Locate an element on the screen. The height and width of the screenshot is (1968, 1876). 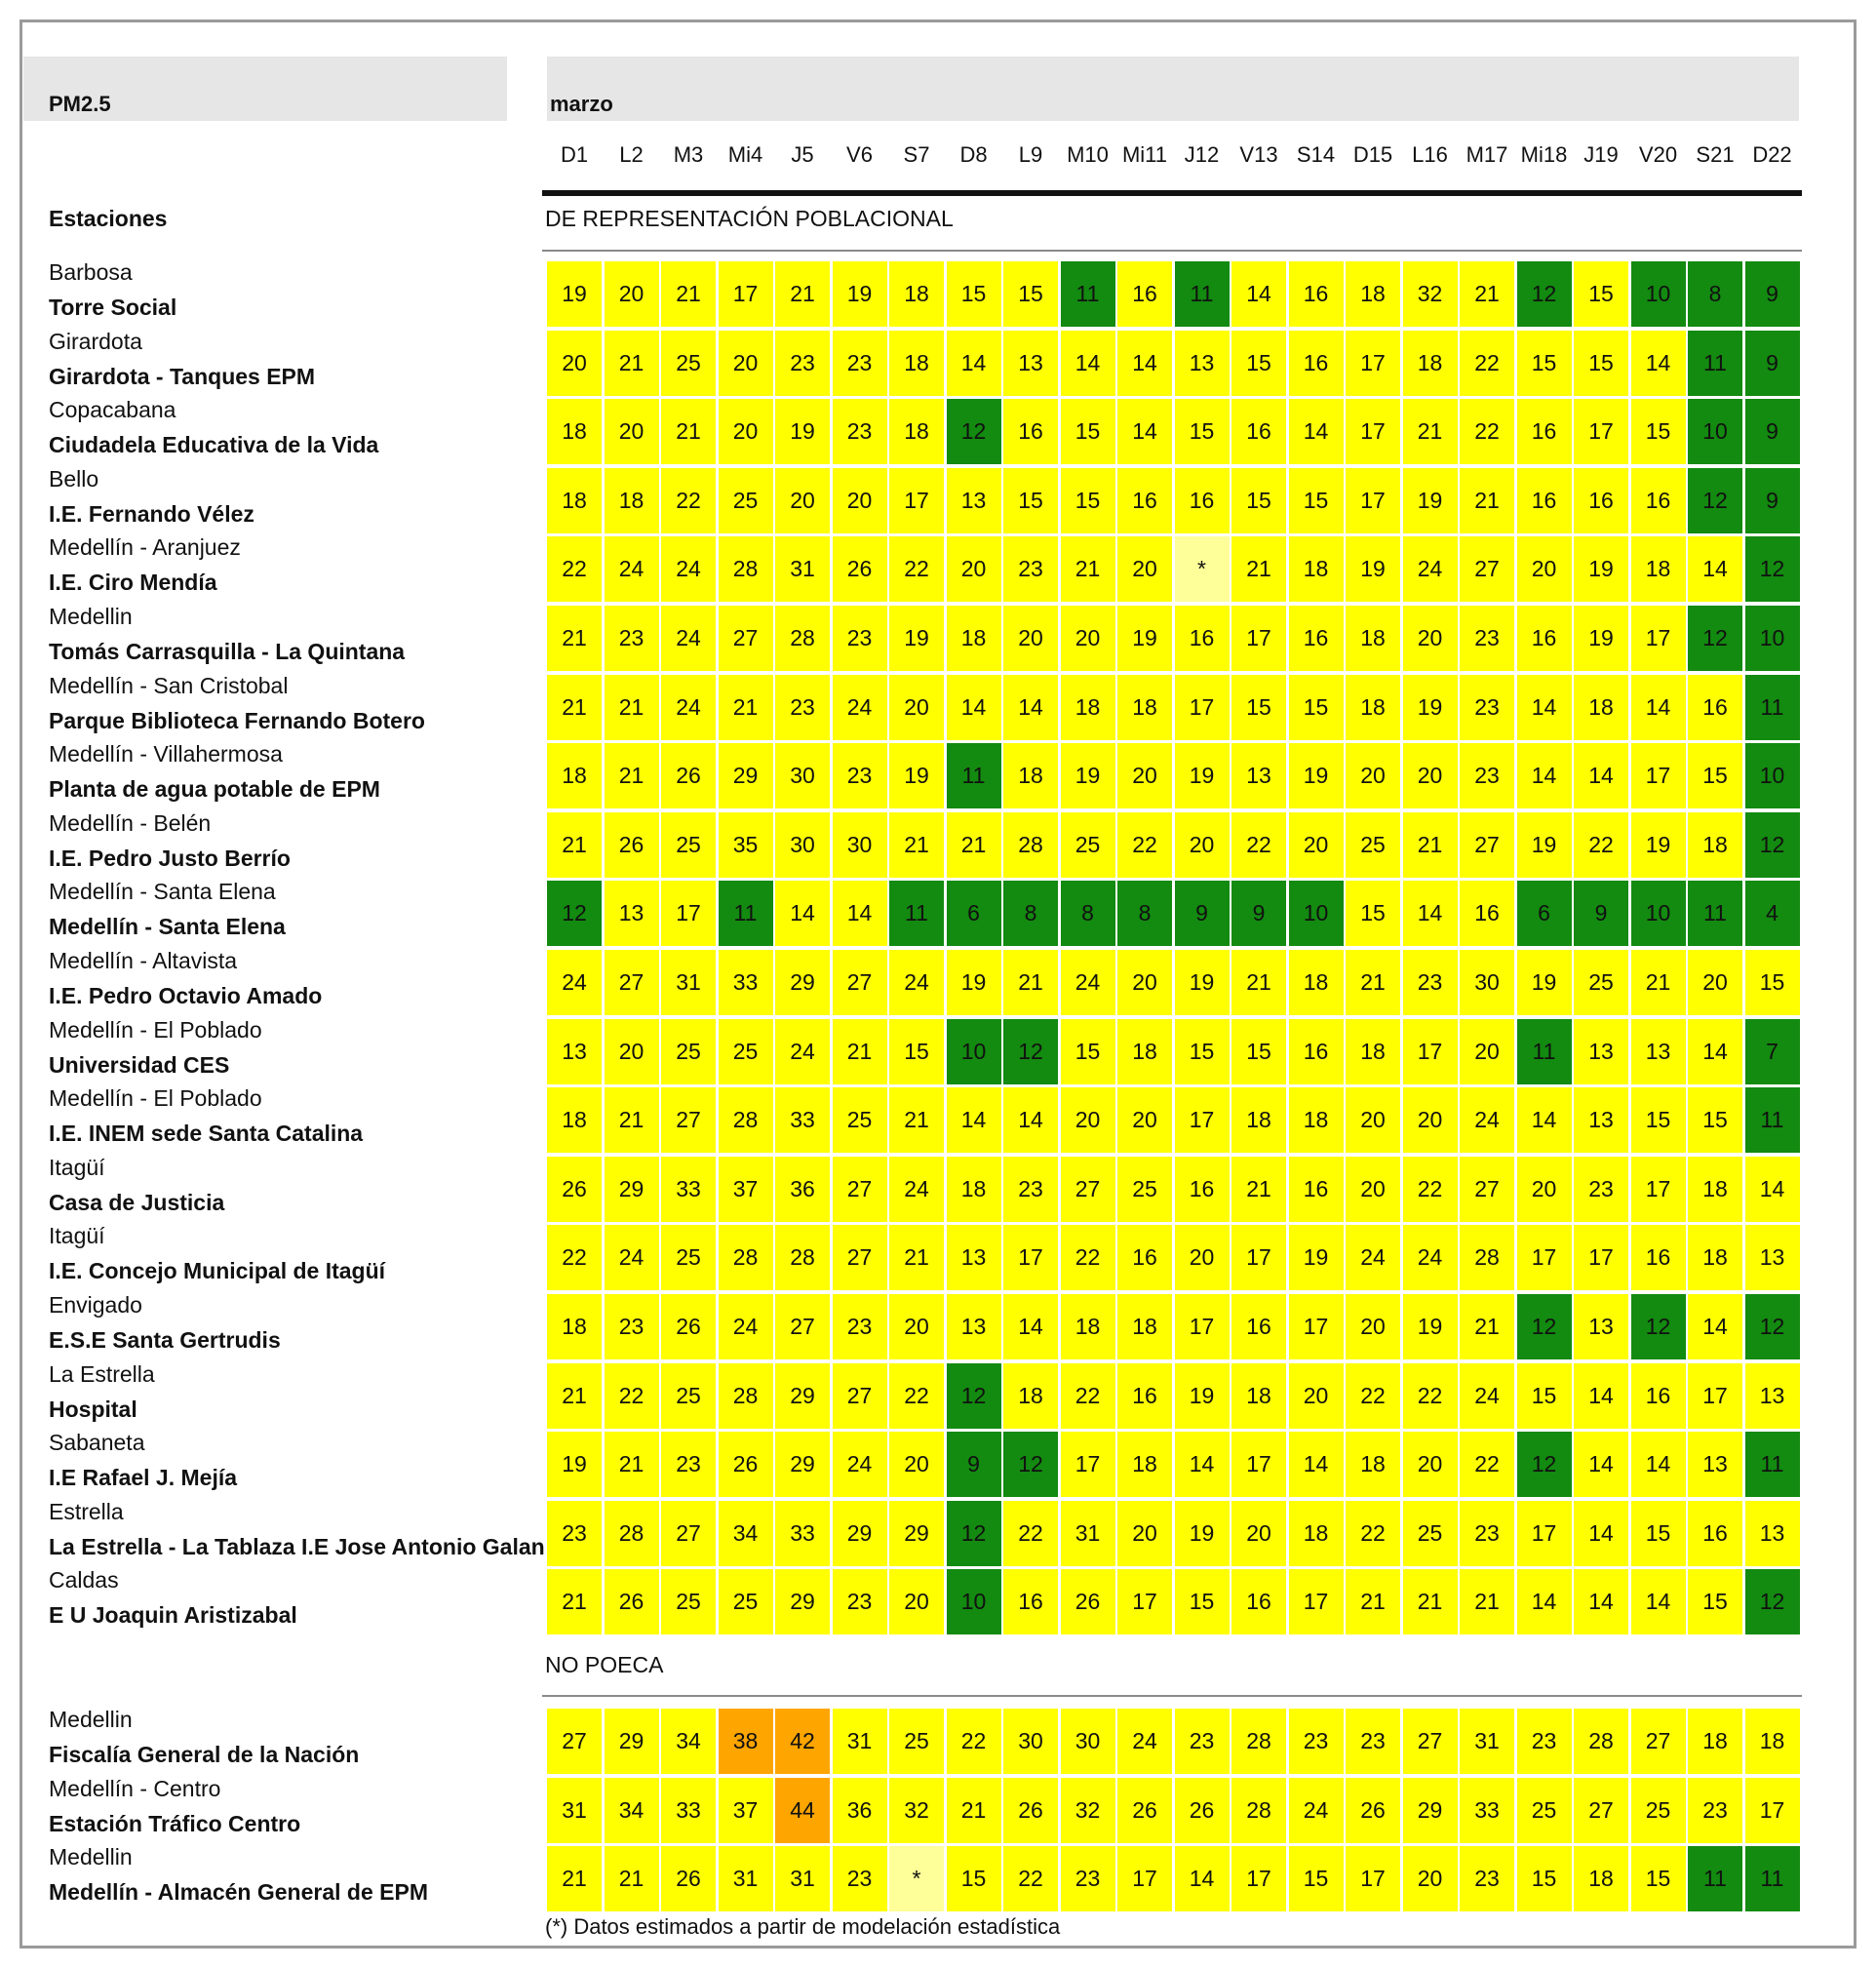
day-label: D15 is located at coordinates (1372, 155).